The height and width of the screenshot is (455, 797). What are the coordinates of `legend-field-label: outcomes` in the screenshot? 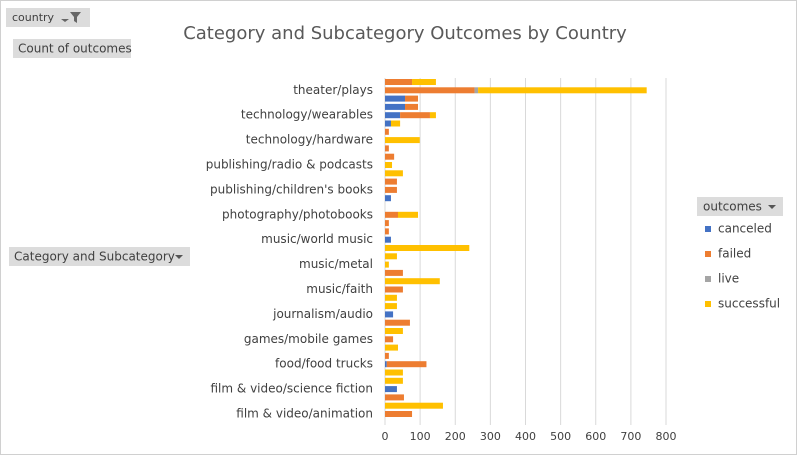 It's located at (732, 207).